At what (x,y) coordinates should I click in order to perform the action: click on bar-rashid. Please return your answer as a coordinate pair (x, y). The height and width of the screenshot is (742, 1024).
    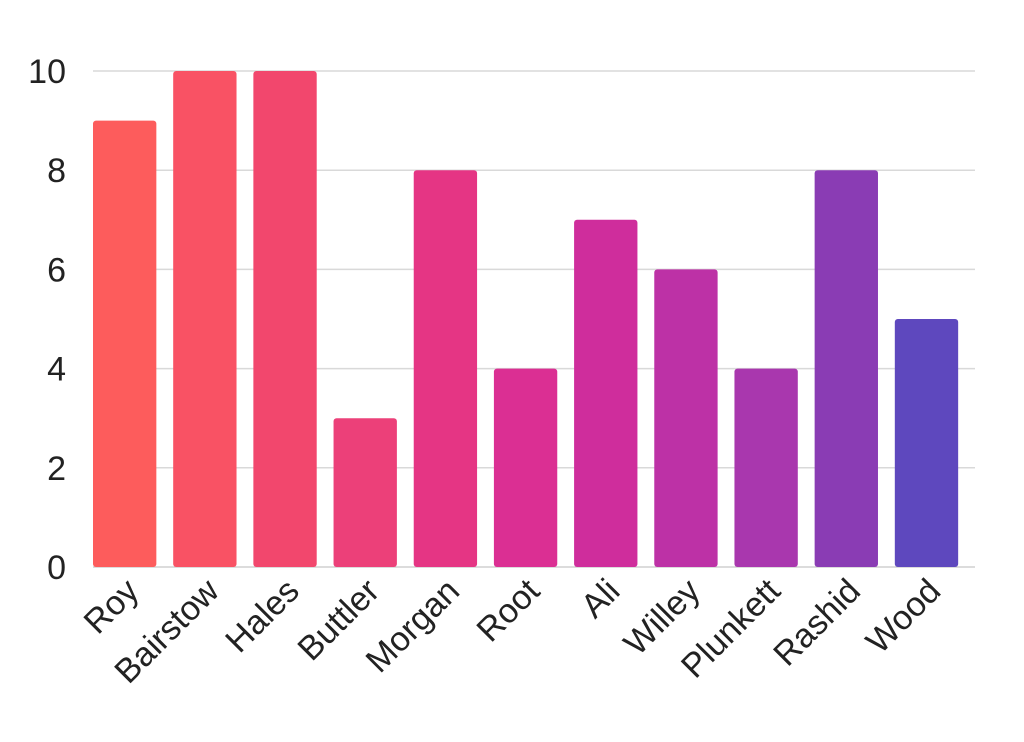
    Looking at the image, I should click on (846, 368).